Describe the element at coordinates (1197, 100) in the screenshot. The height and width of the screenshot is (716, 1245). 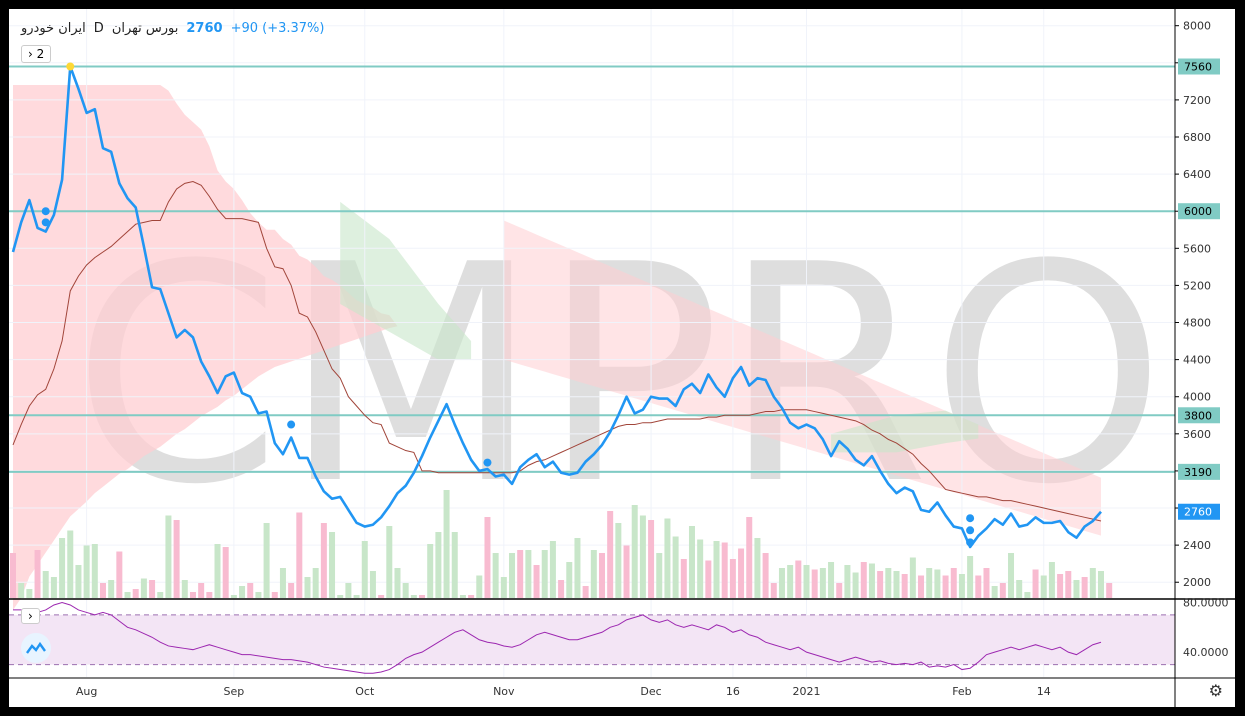
I see `y-tick-label: 7200` at that location.